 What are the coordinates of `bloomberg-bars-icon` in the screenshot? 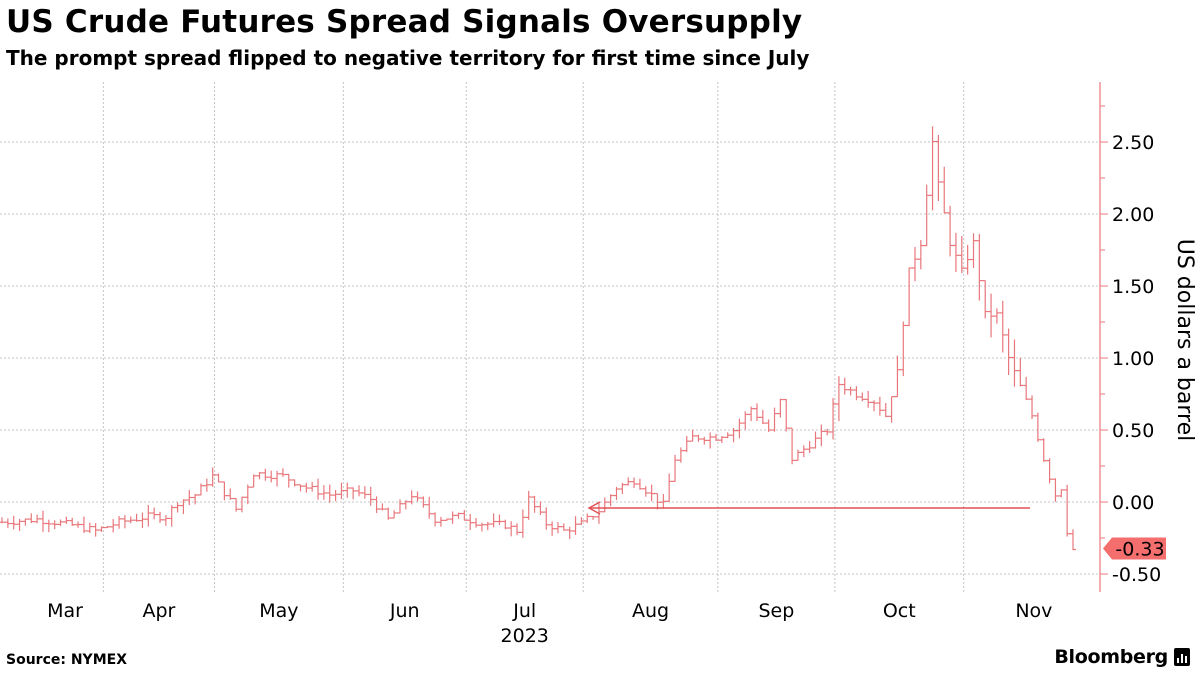 It's located at (1182, 657).